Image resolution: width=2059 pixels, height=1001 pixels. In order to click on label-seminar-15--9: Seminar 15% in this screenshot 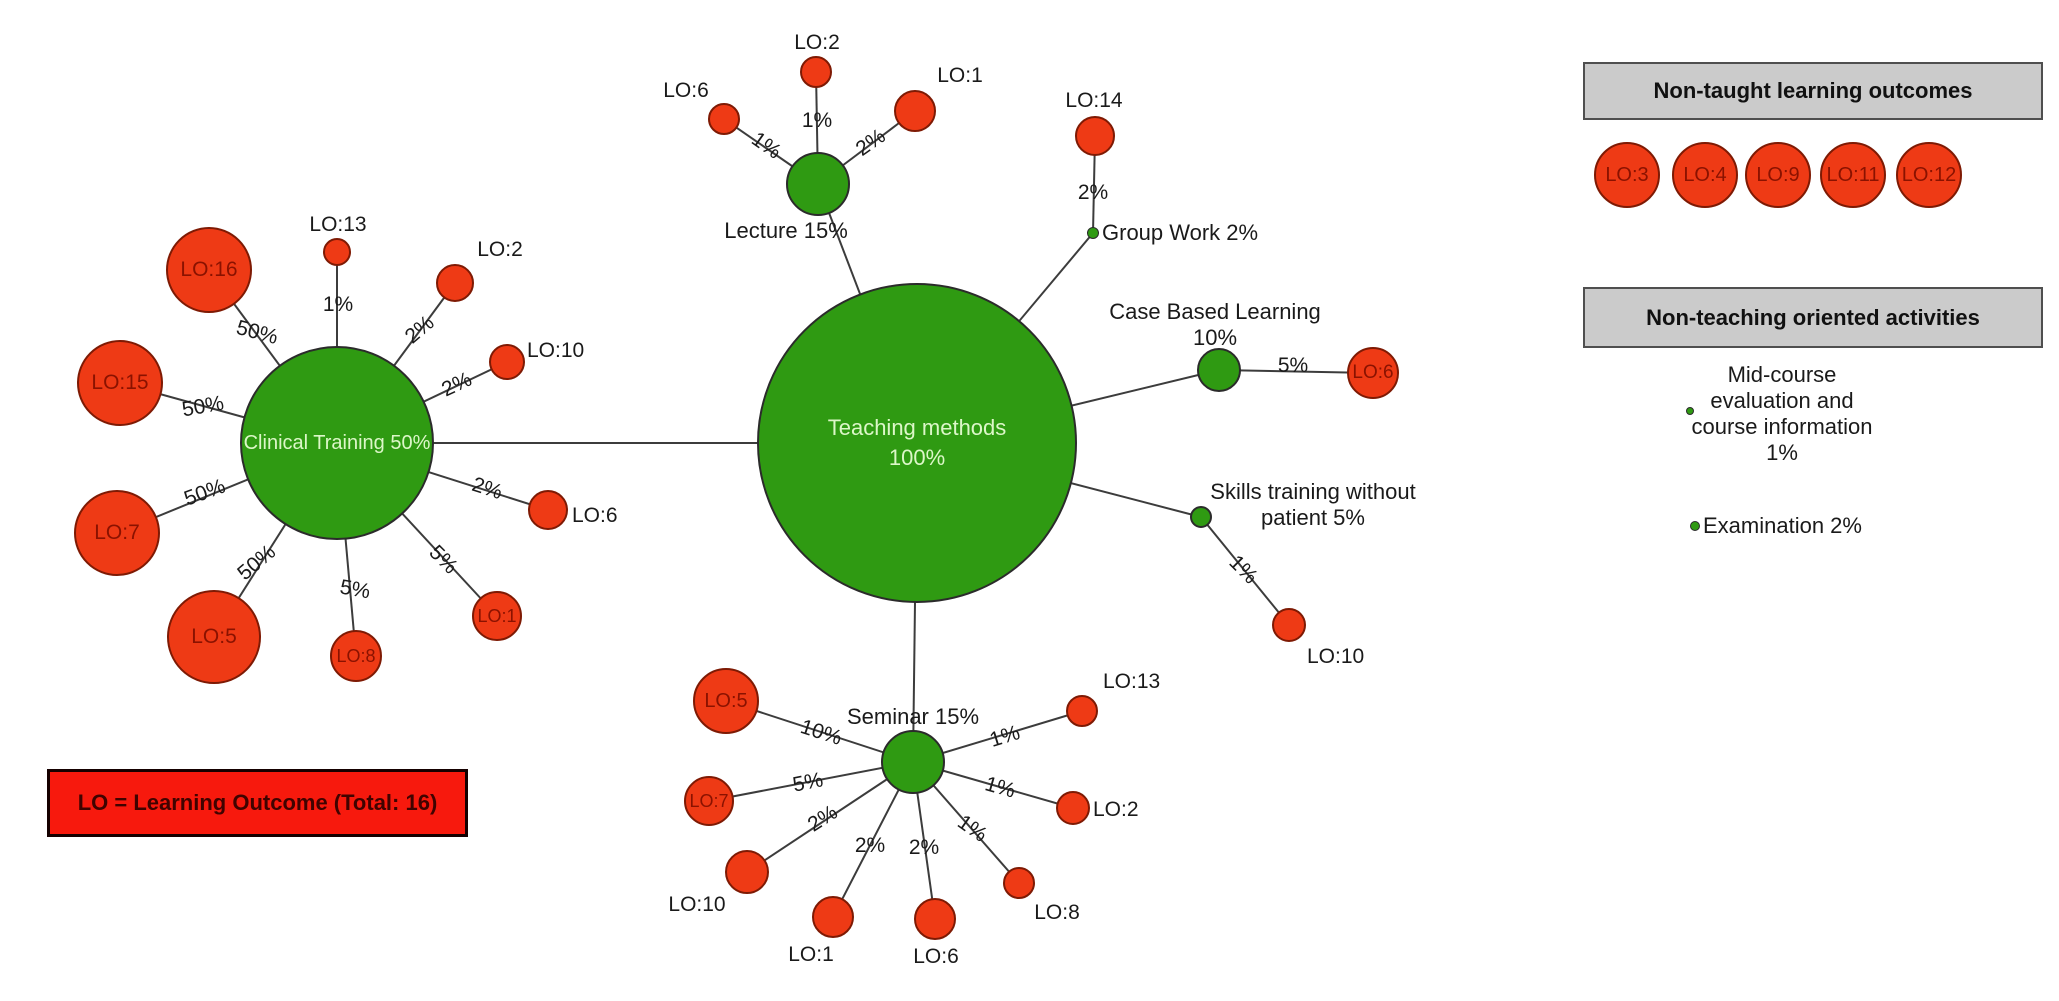, I will do `click(913, 716)`.